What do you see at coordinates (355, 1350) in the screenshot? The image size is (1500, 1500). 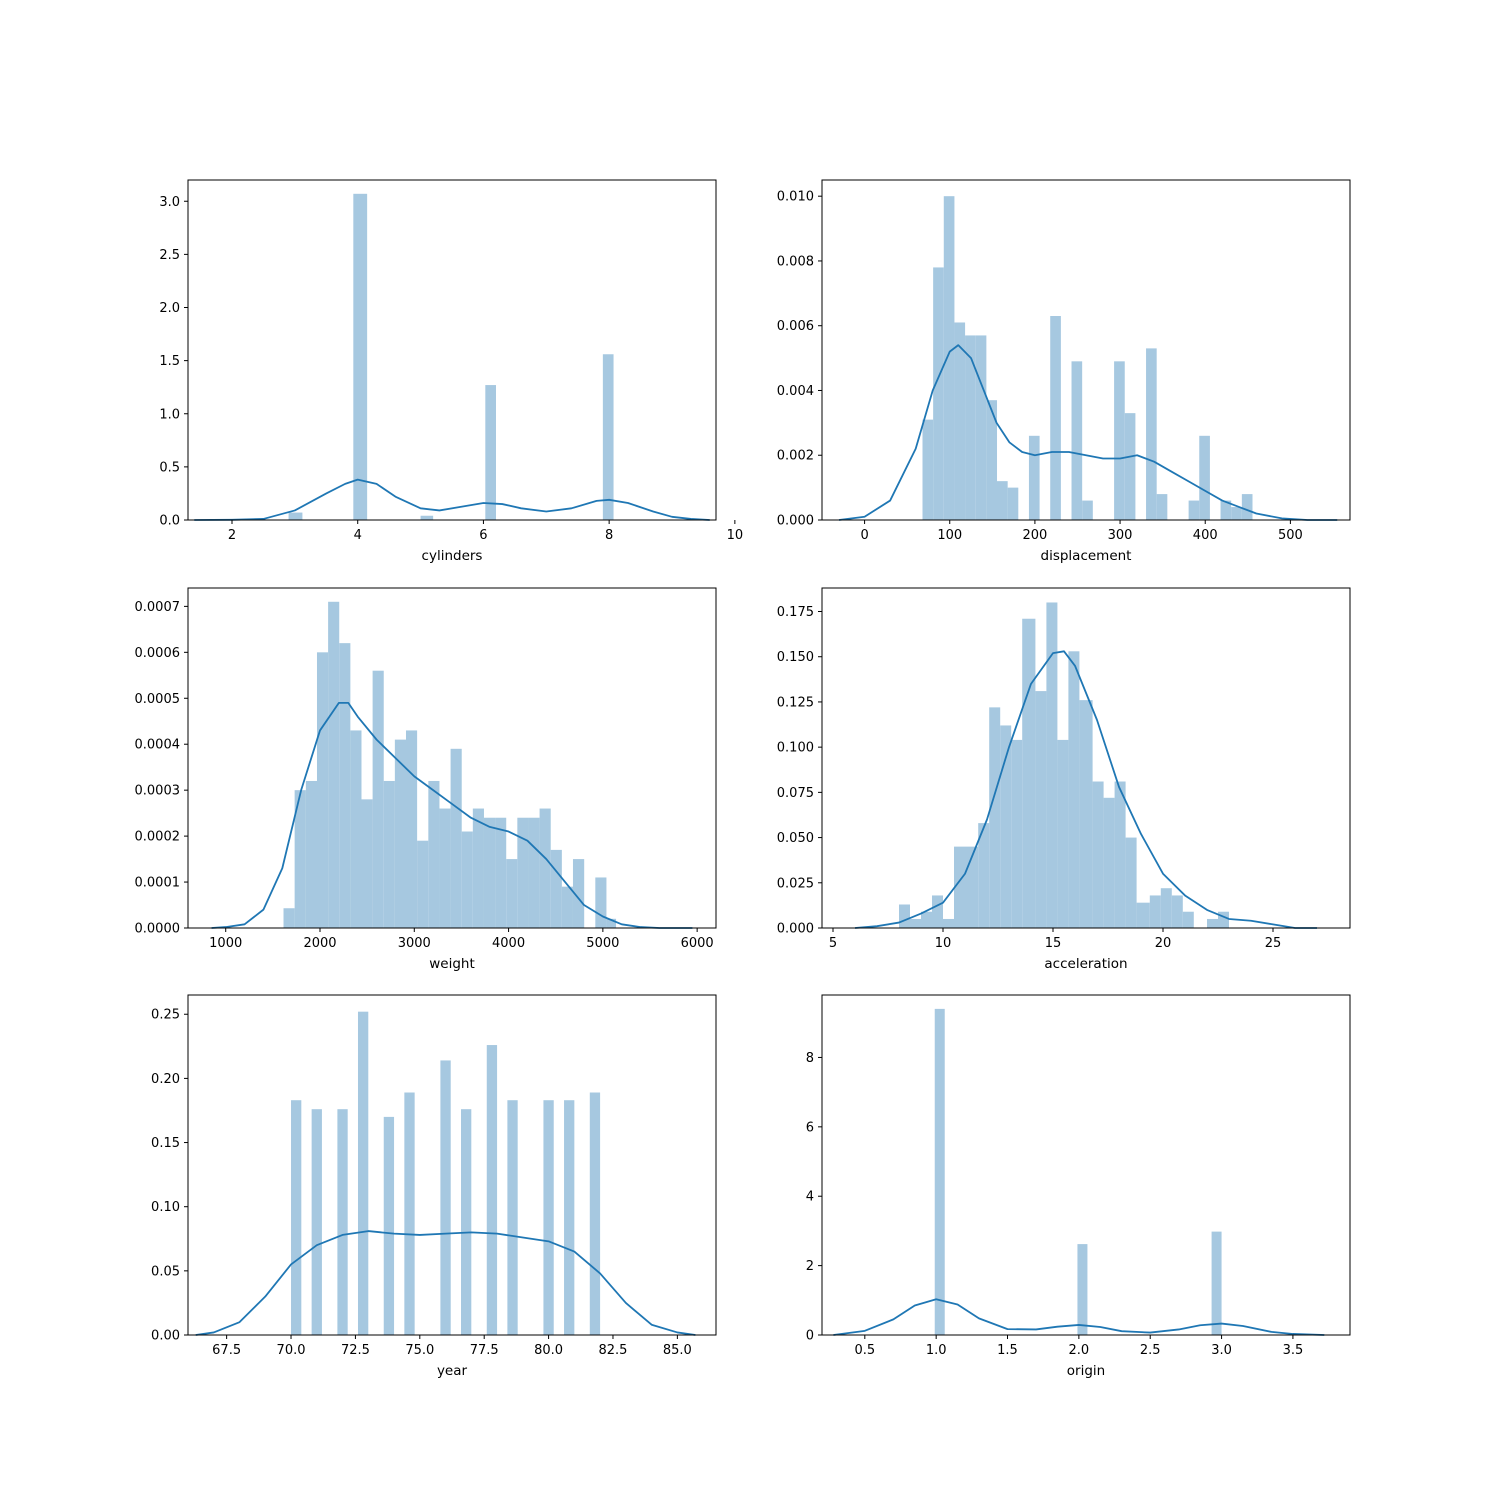 I see `x-tick-label: 72.5` at bounding box center [355, 1350].